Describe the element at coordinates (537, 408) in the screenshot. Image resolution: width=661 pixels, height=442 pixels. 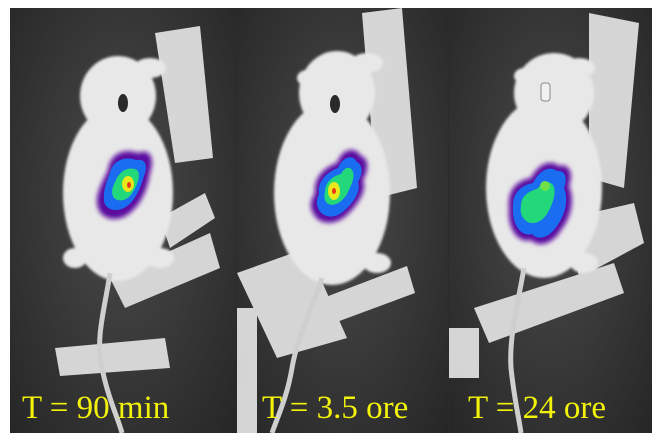
I see `time-label-3: T = 24 ore` at that location.